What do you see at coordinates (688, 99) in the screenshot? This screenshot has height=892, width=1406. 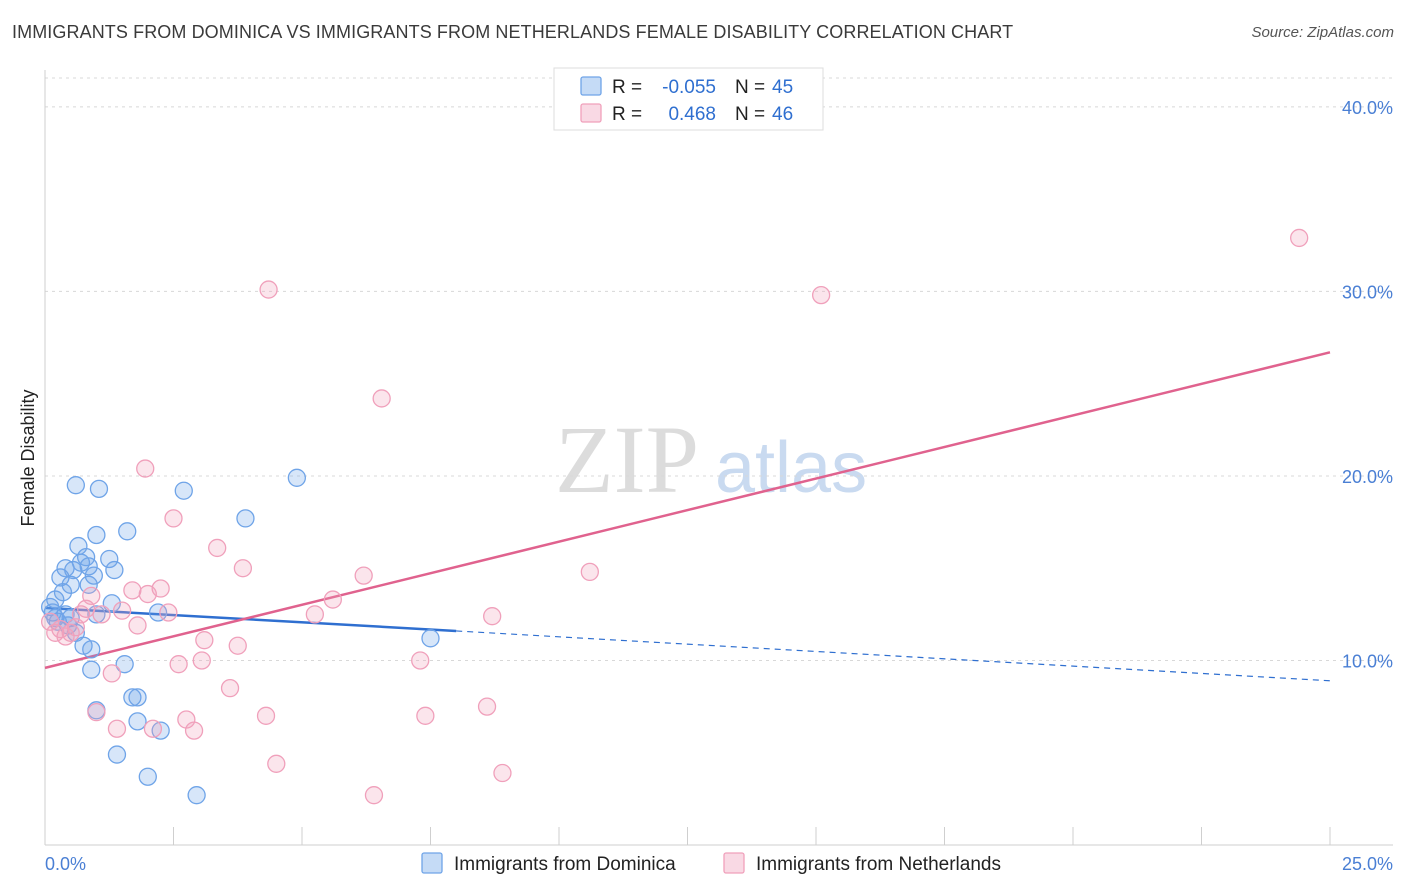 I see `correlation-legend: R = -0.055 N = 45 R = 0.468 N = 46` at bounding box center [688, 99].